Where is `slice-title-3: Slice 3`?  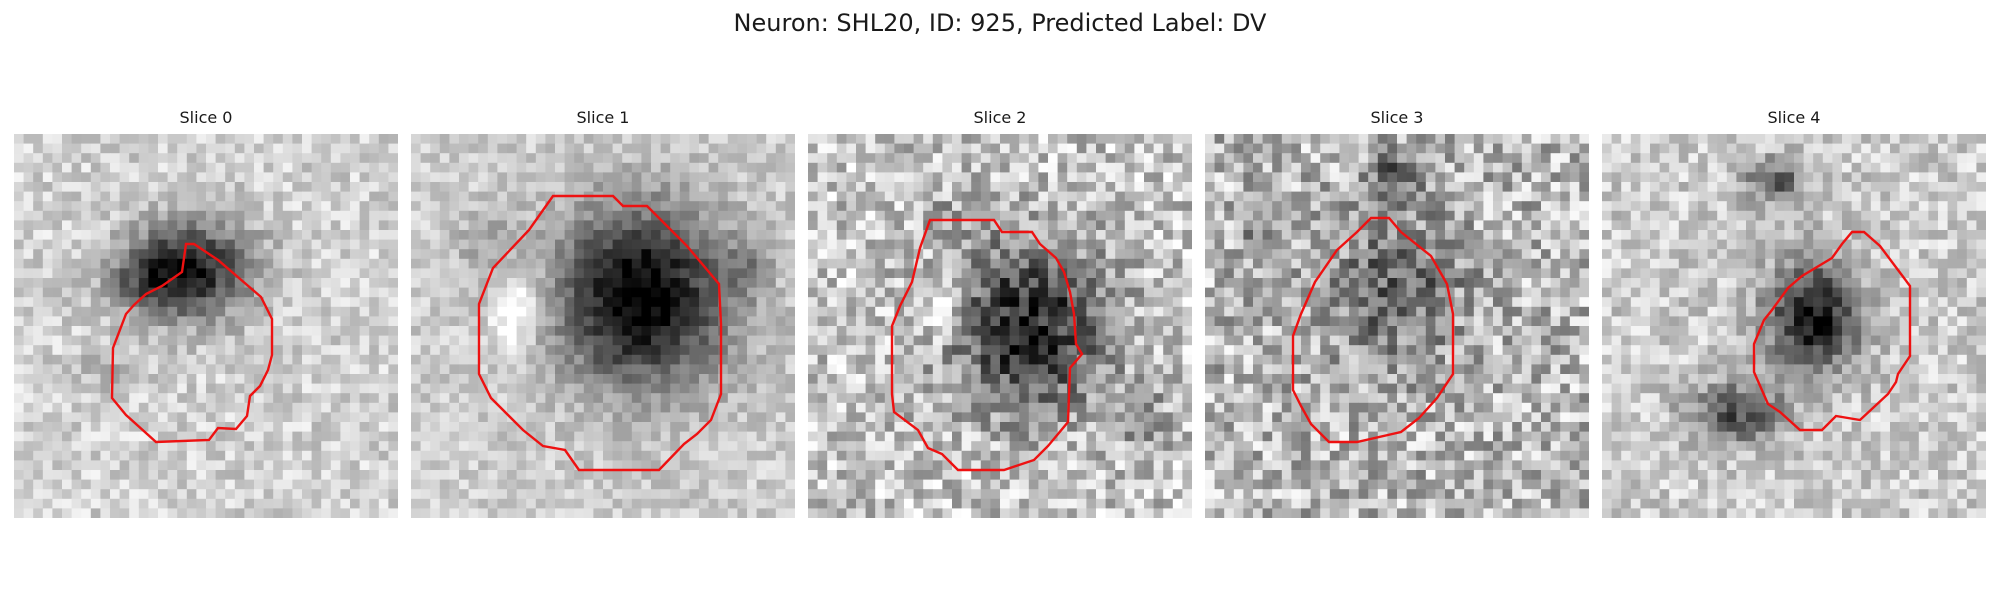 slice-title-3: Slice 3 is located at coordinates (1397, 117).